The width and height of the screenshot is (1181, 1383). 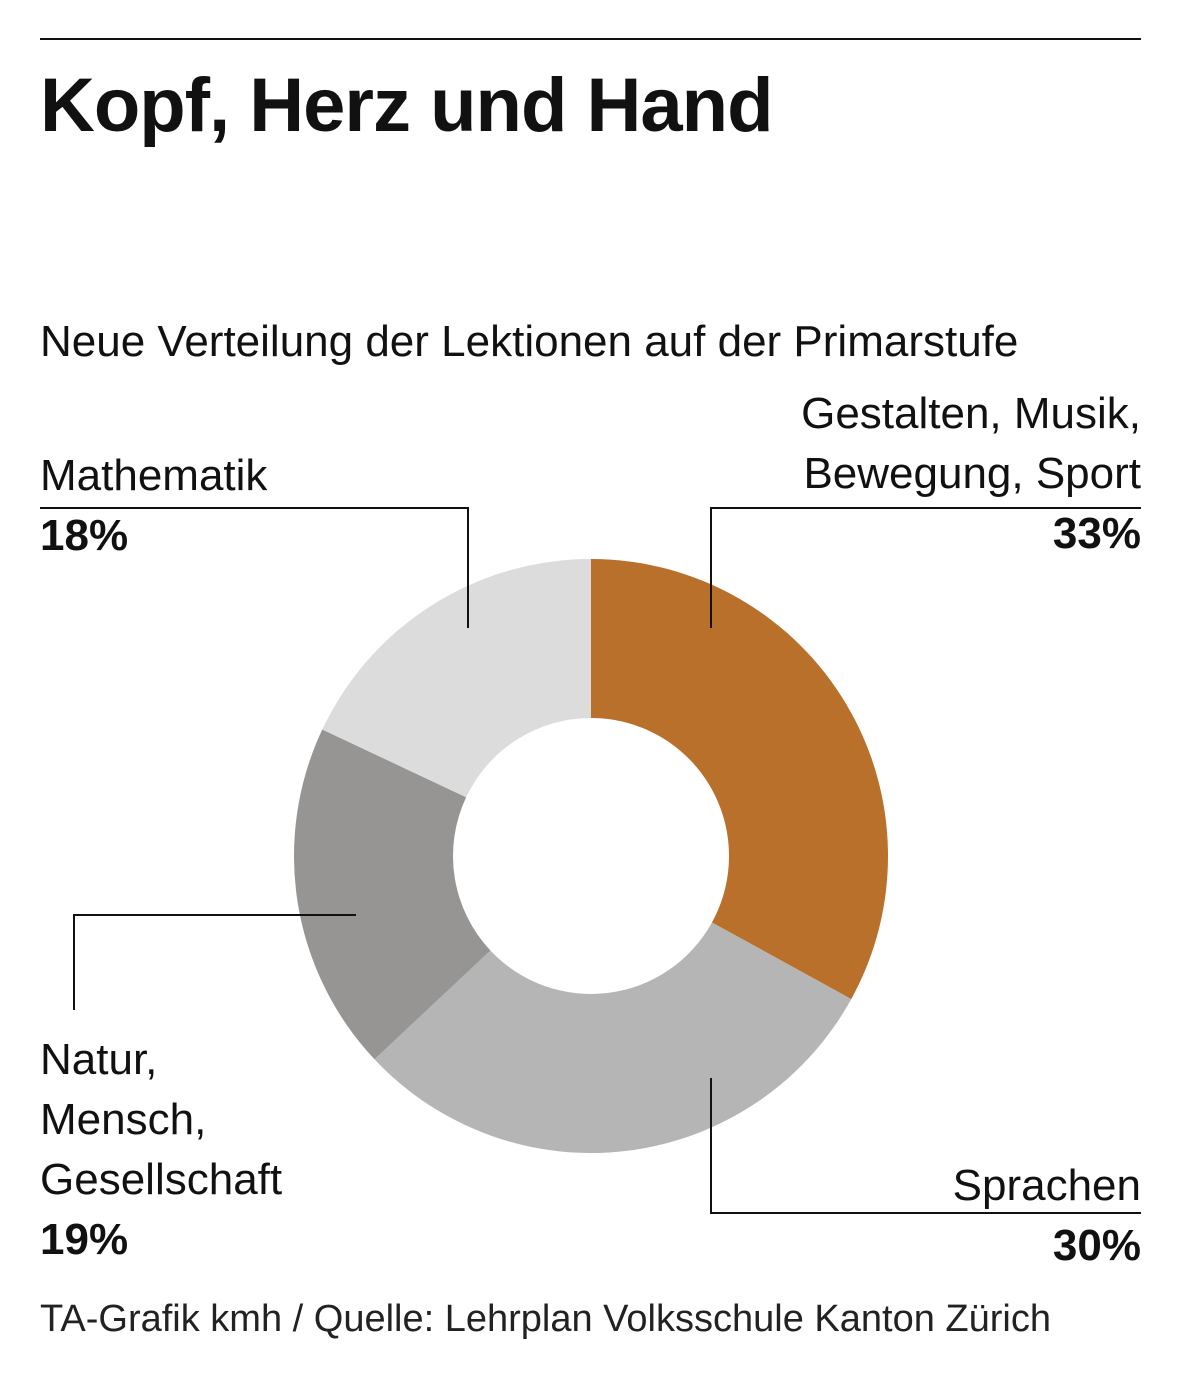 What do you see at coordinates (1096, 533) in the screenshot?
I see `label-gestalten-value: 33%` at bounding box center [1096, 533].